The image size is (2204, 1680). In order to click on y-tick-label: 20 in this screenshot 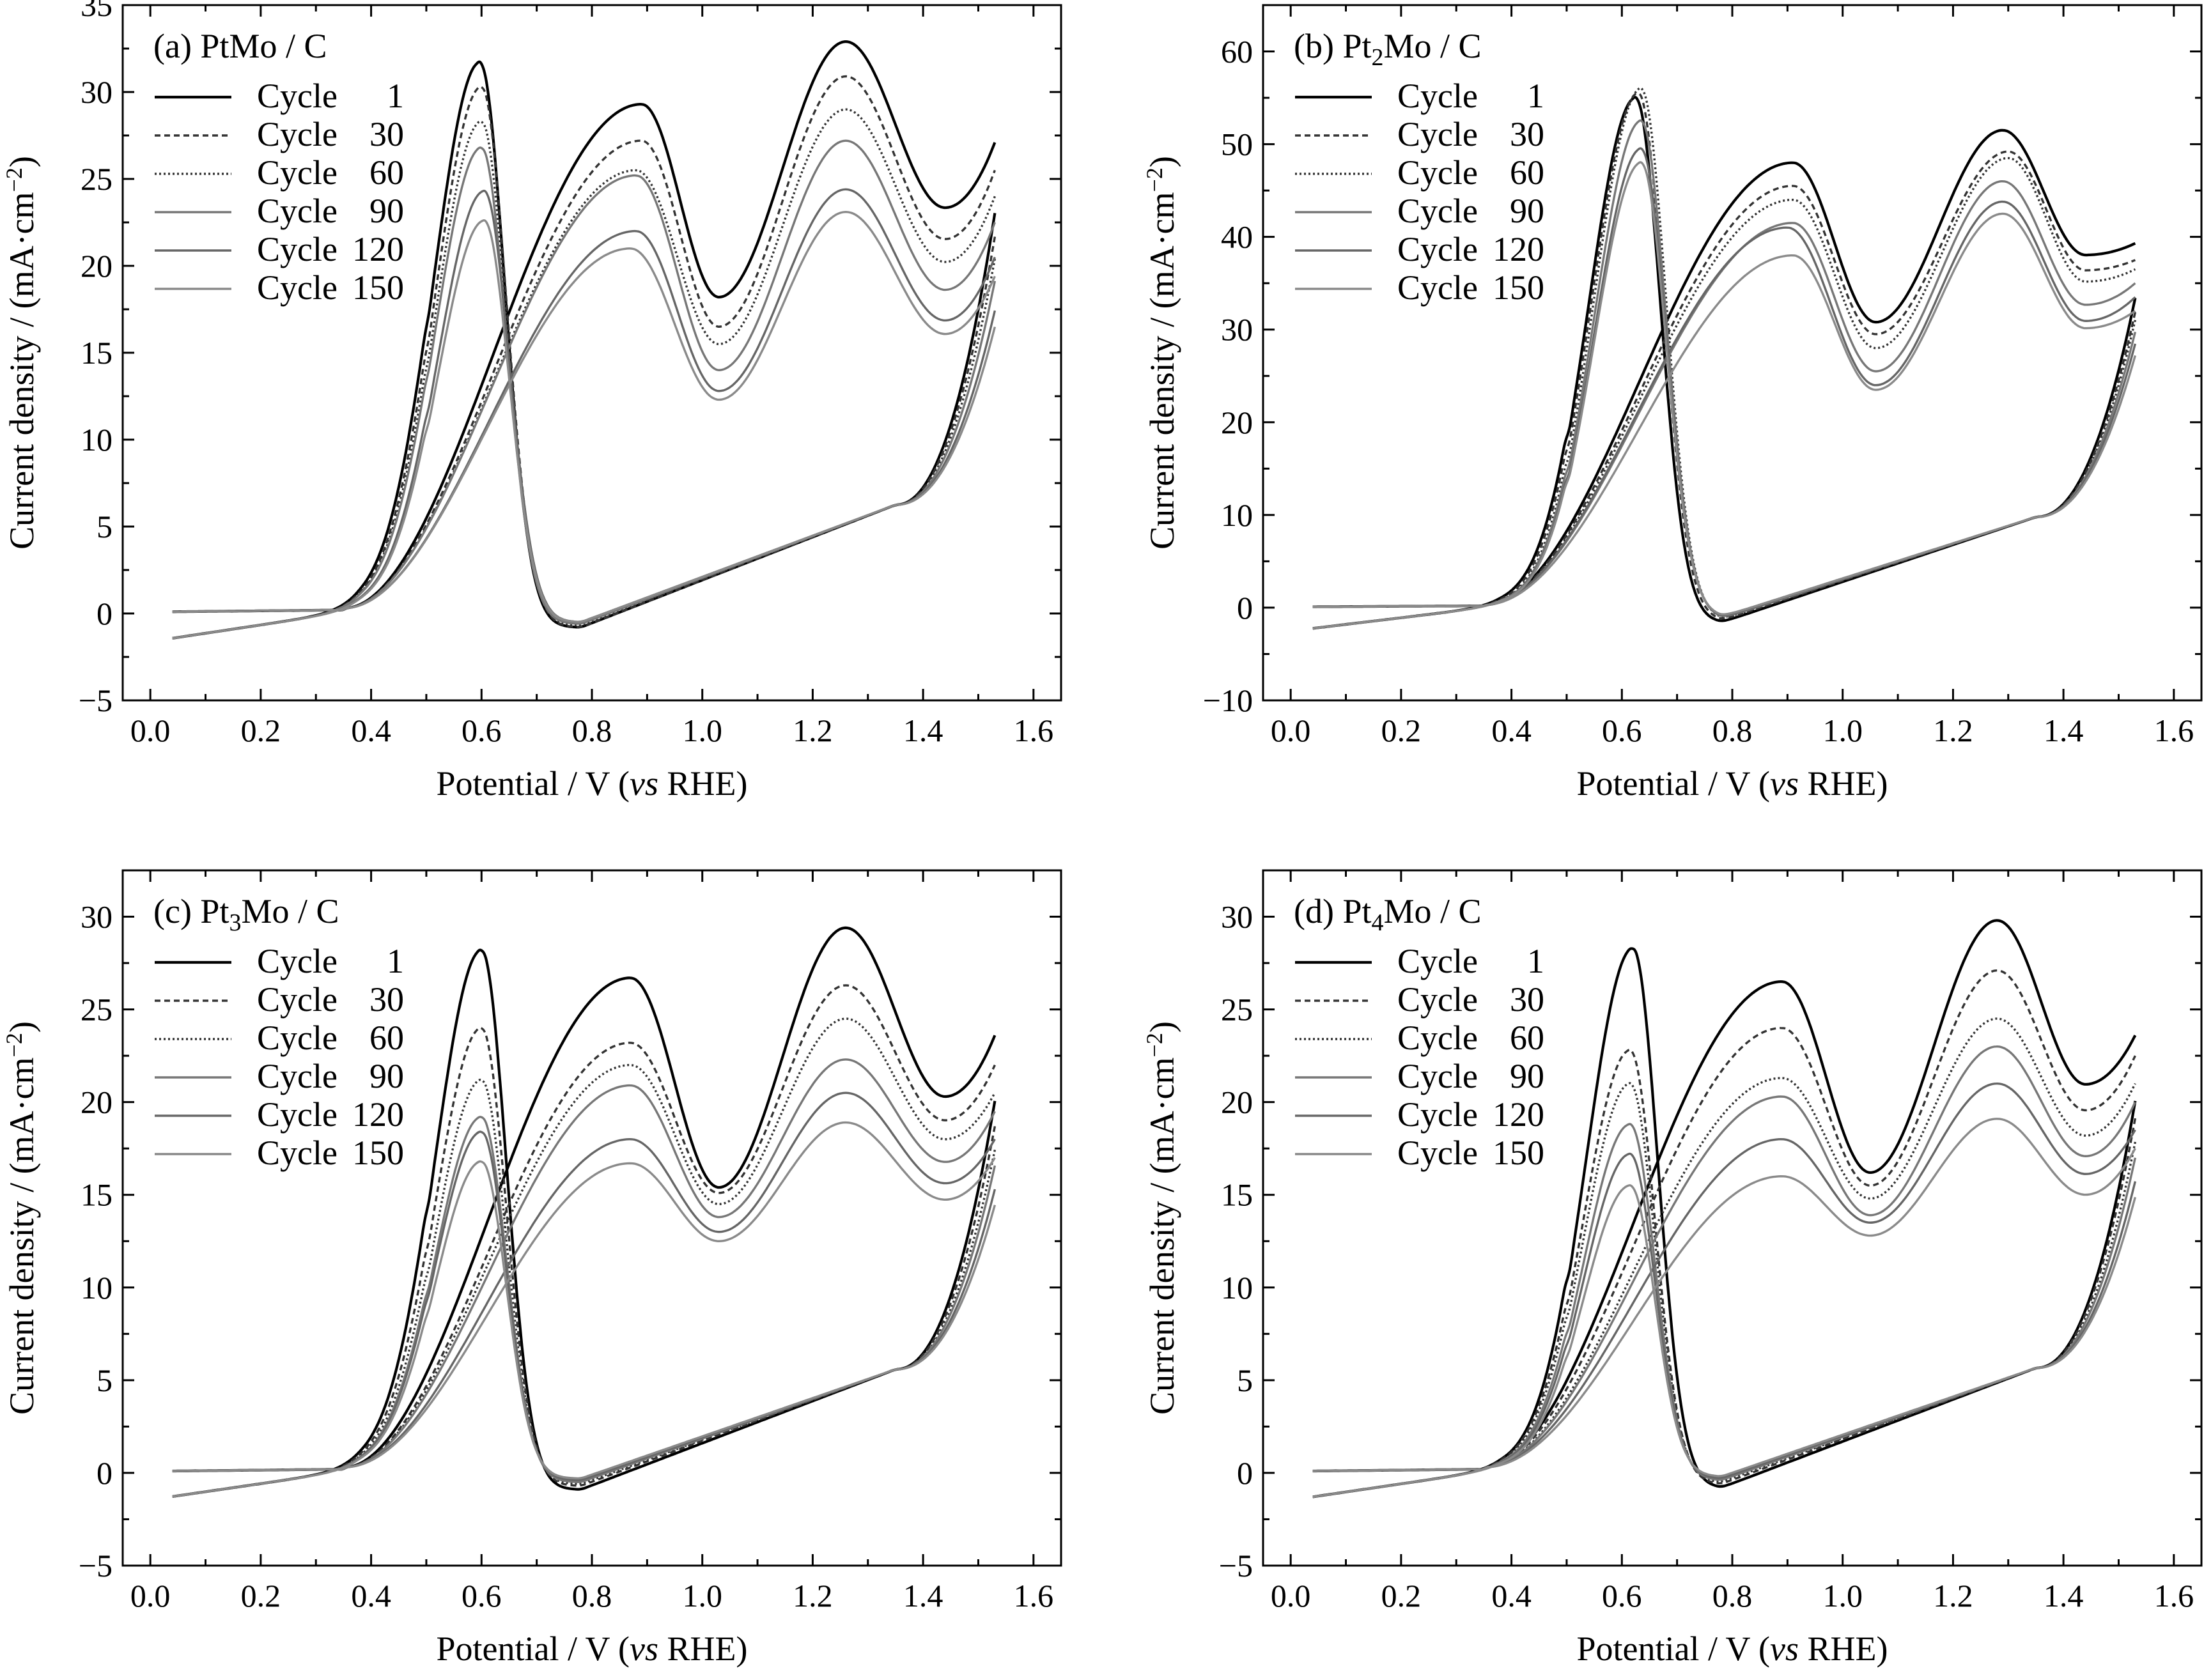, I will do `click(97, 1102)`.